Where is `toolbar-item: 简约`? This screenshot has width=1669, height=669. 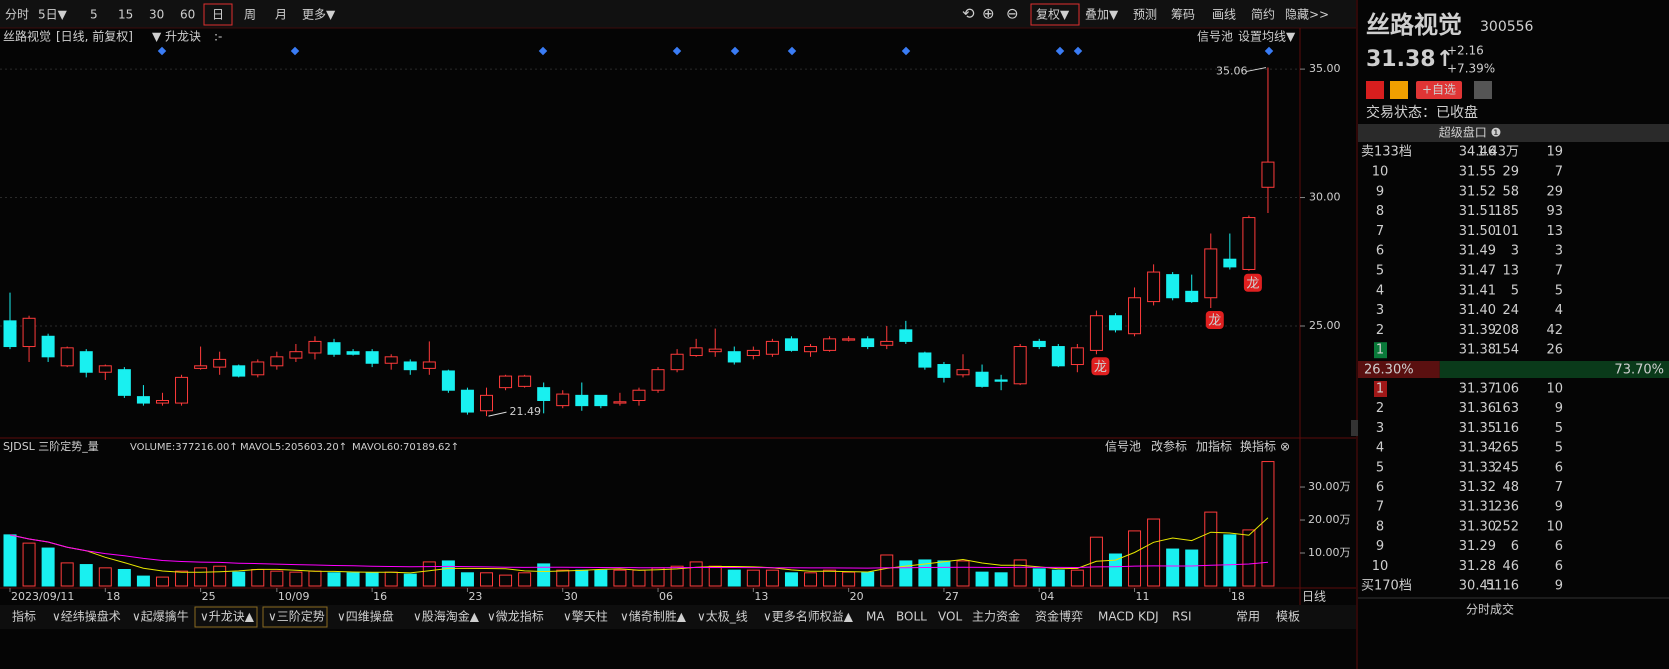
toolbar-item: 简约 is located at coordinates (1263, 14).